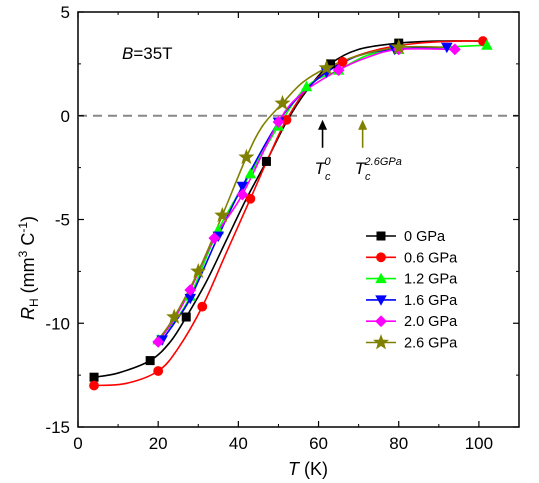 This screenshot has width=539, height=483. I want to click on legend: 0 GPa 0.6 GPa 1.2 GPa 1.6 GPa 2.0 GPa 2.6 GPa, so click(412, 290).